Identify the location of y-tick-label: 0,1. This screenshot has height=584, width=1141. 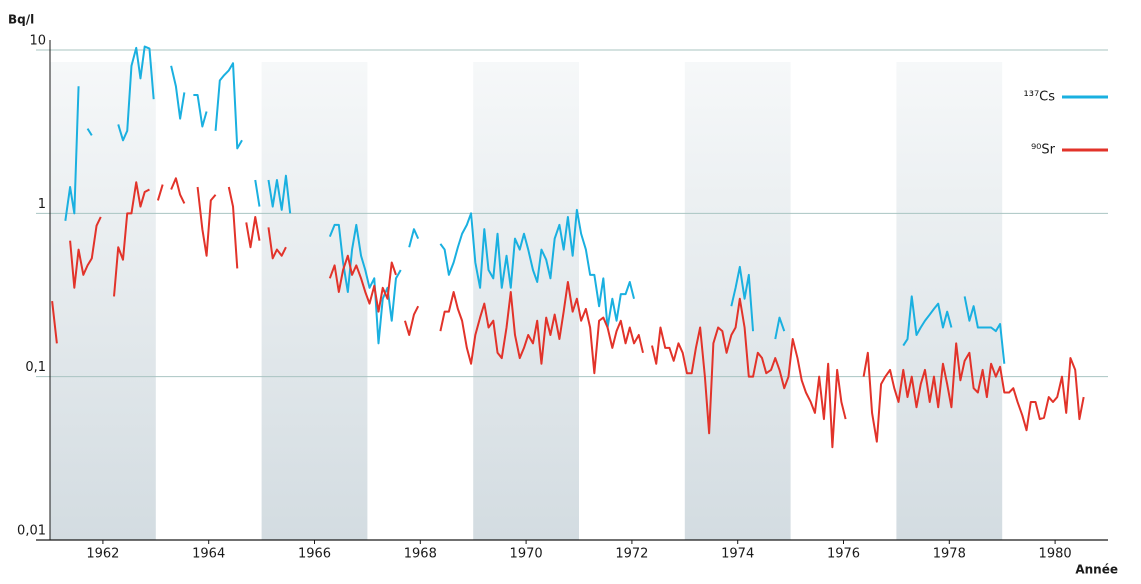
(35, 367).